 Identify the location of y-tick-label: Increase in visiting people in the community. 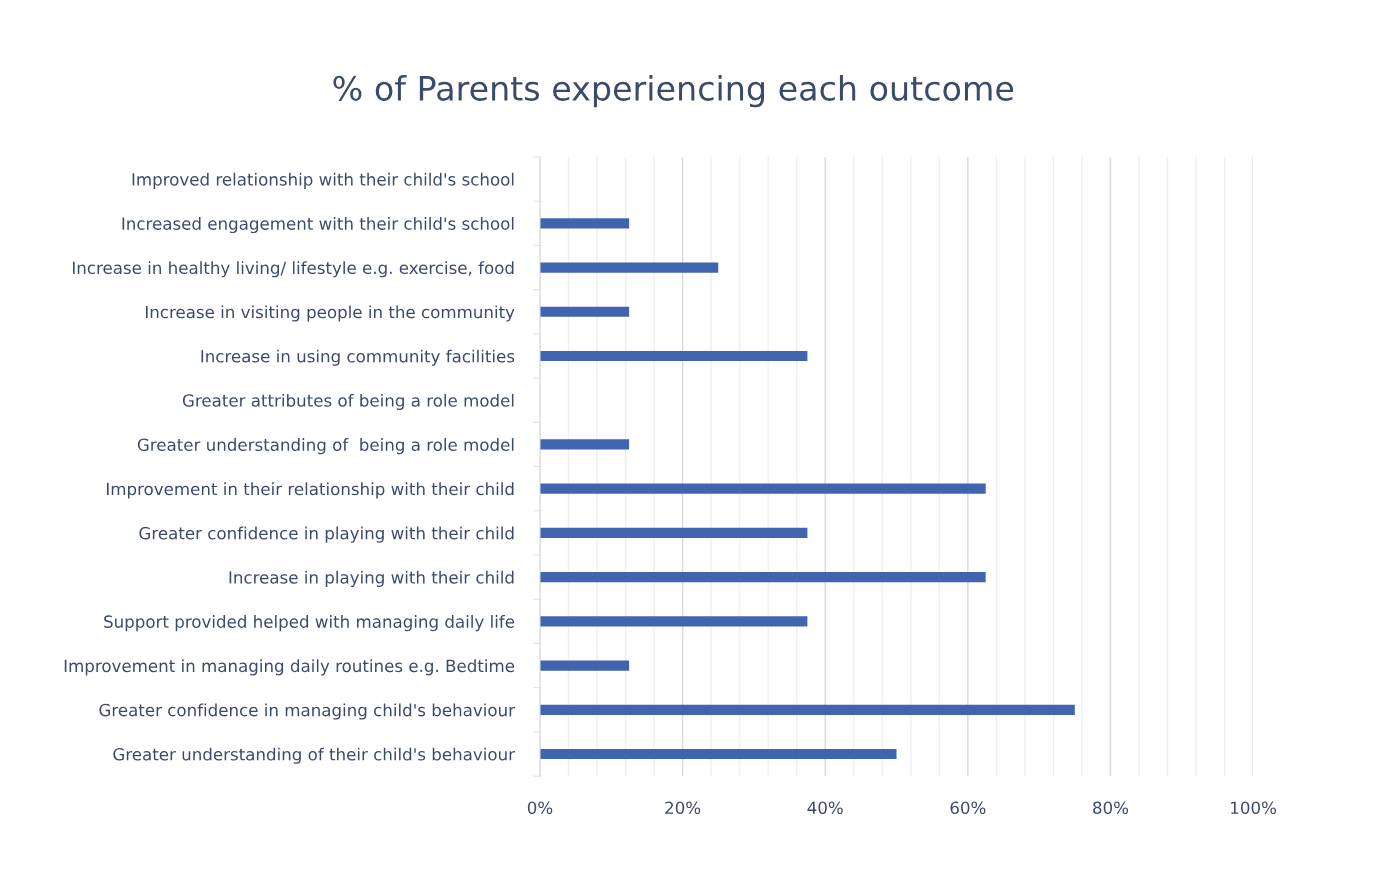
(330, 313).